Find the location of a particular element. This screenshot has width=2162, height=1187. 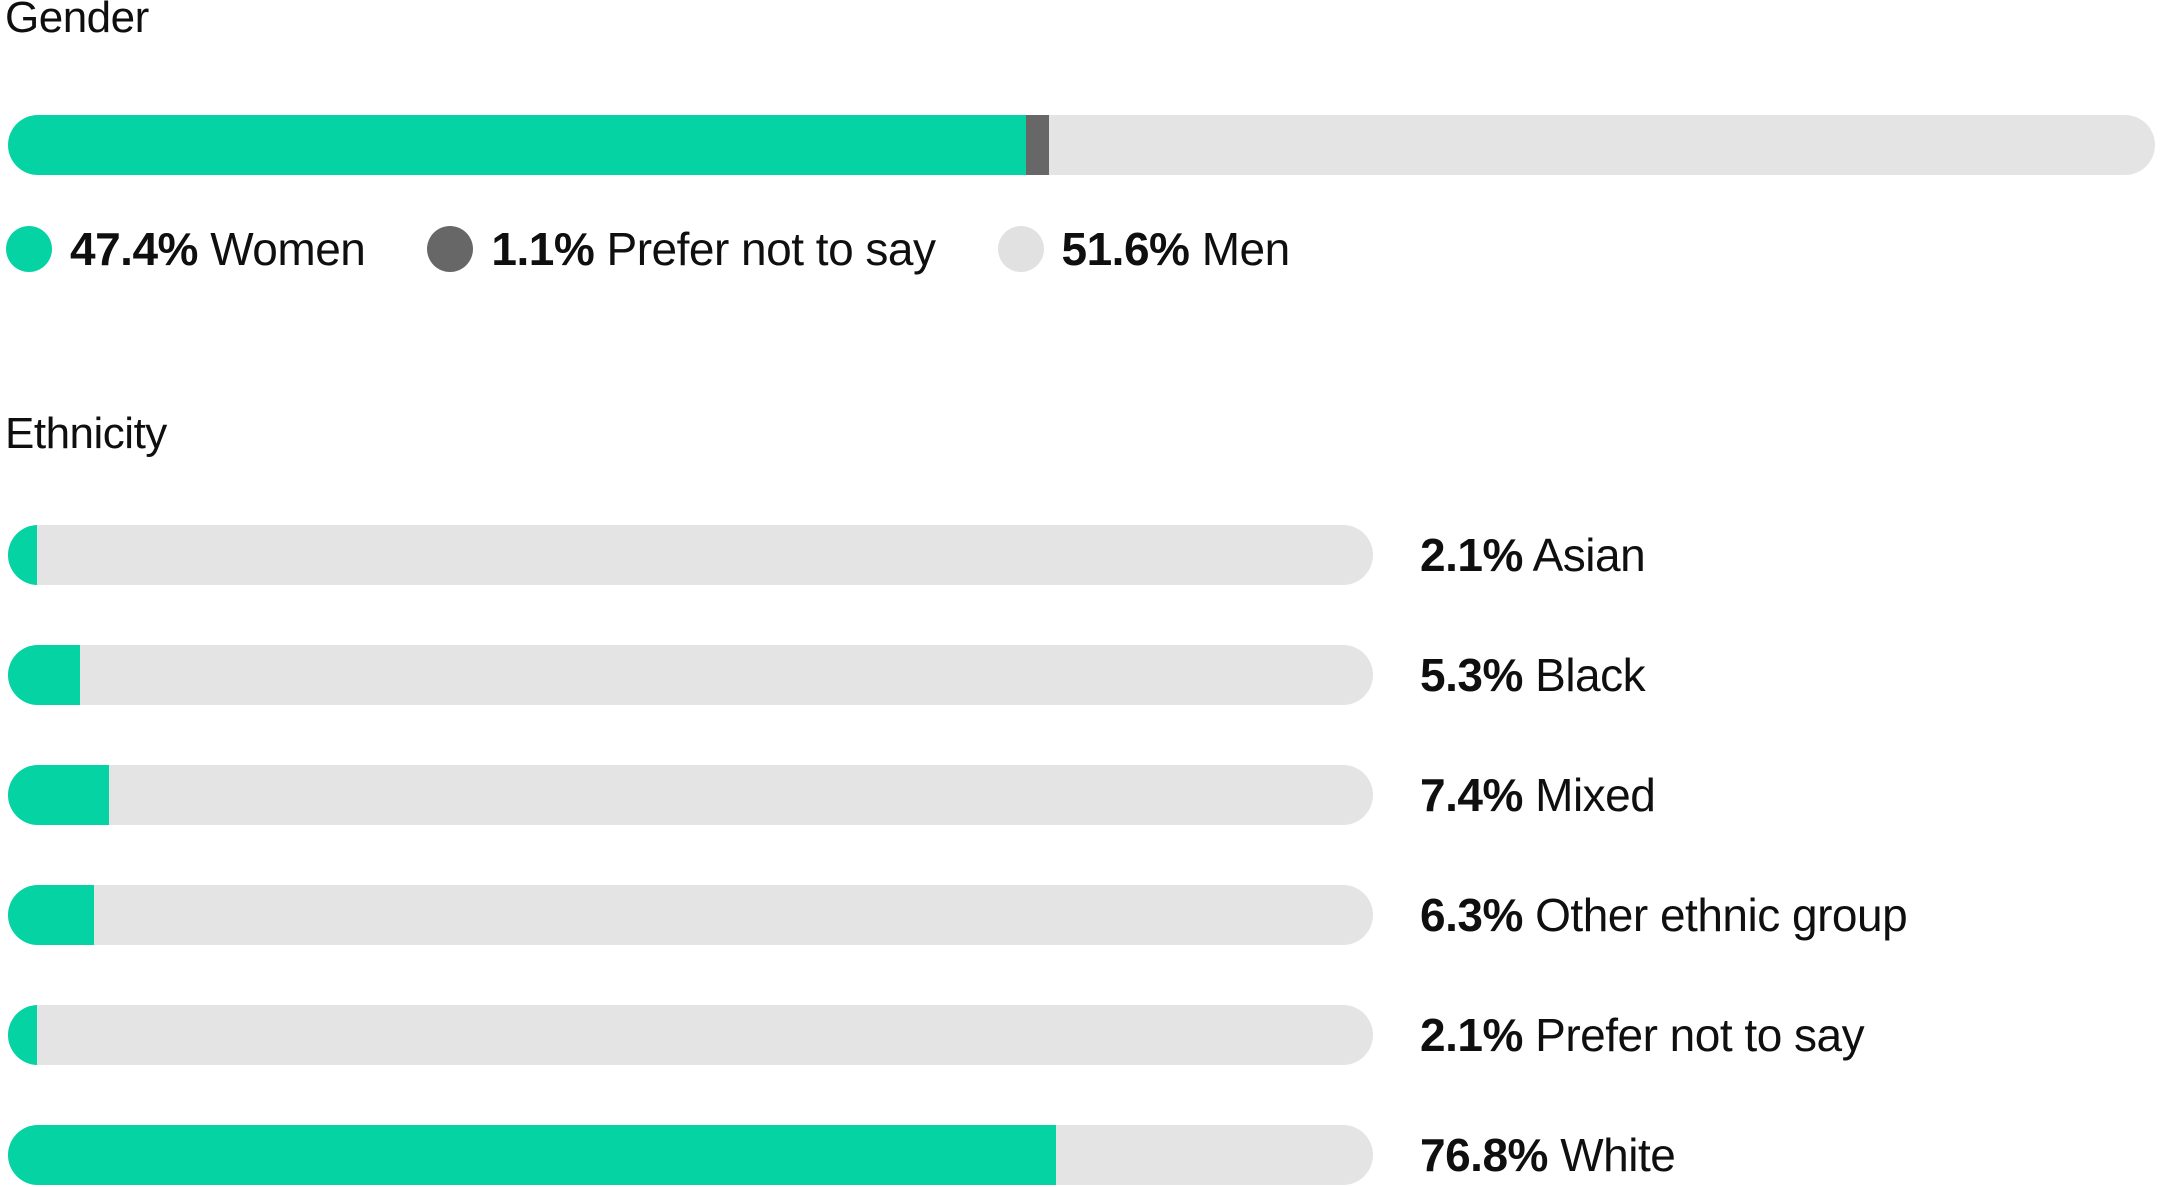

ethnicity-label-other-ethnic-group: 6.3% Other ethnic group is located at coordinates (1664, 915).